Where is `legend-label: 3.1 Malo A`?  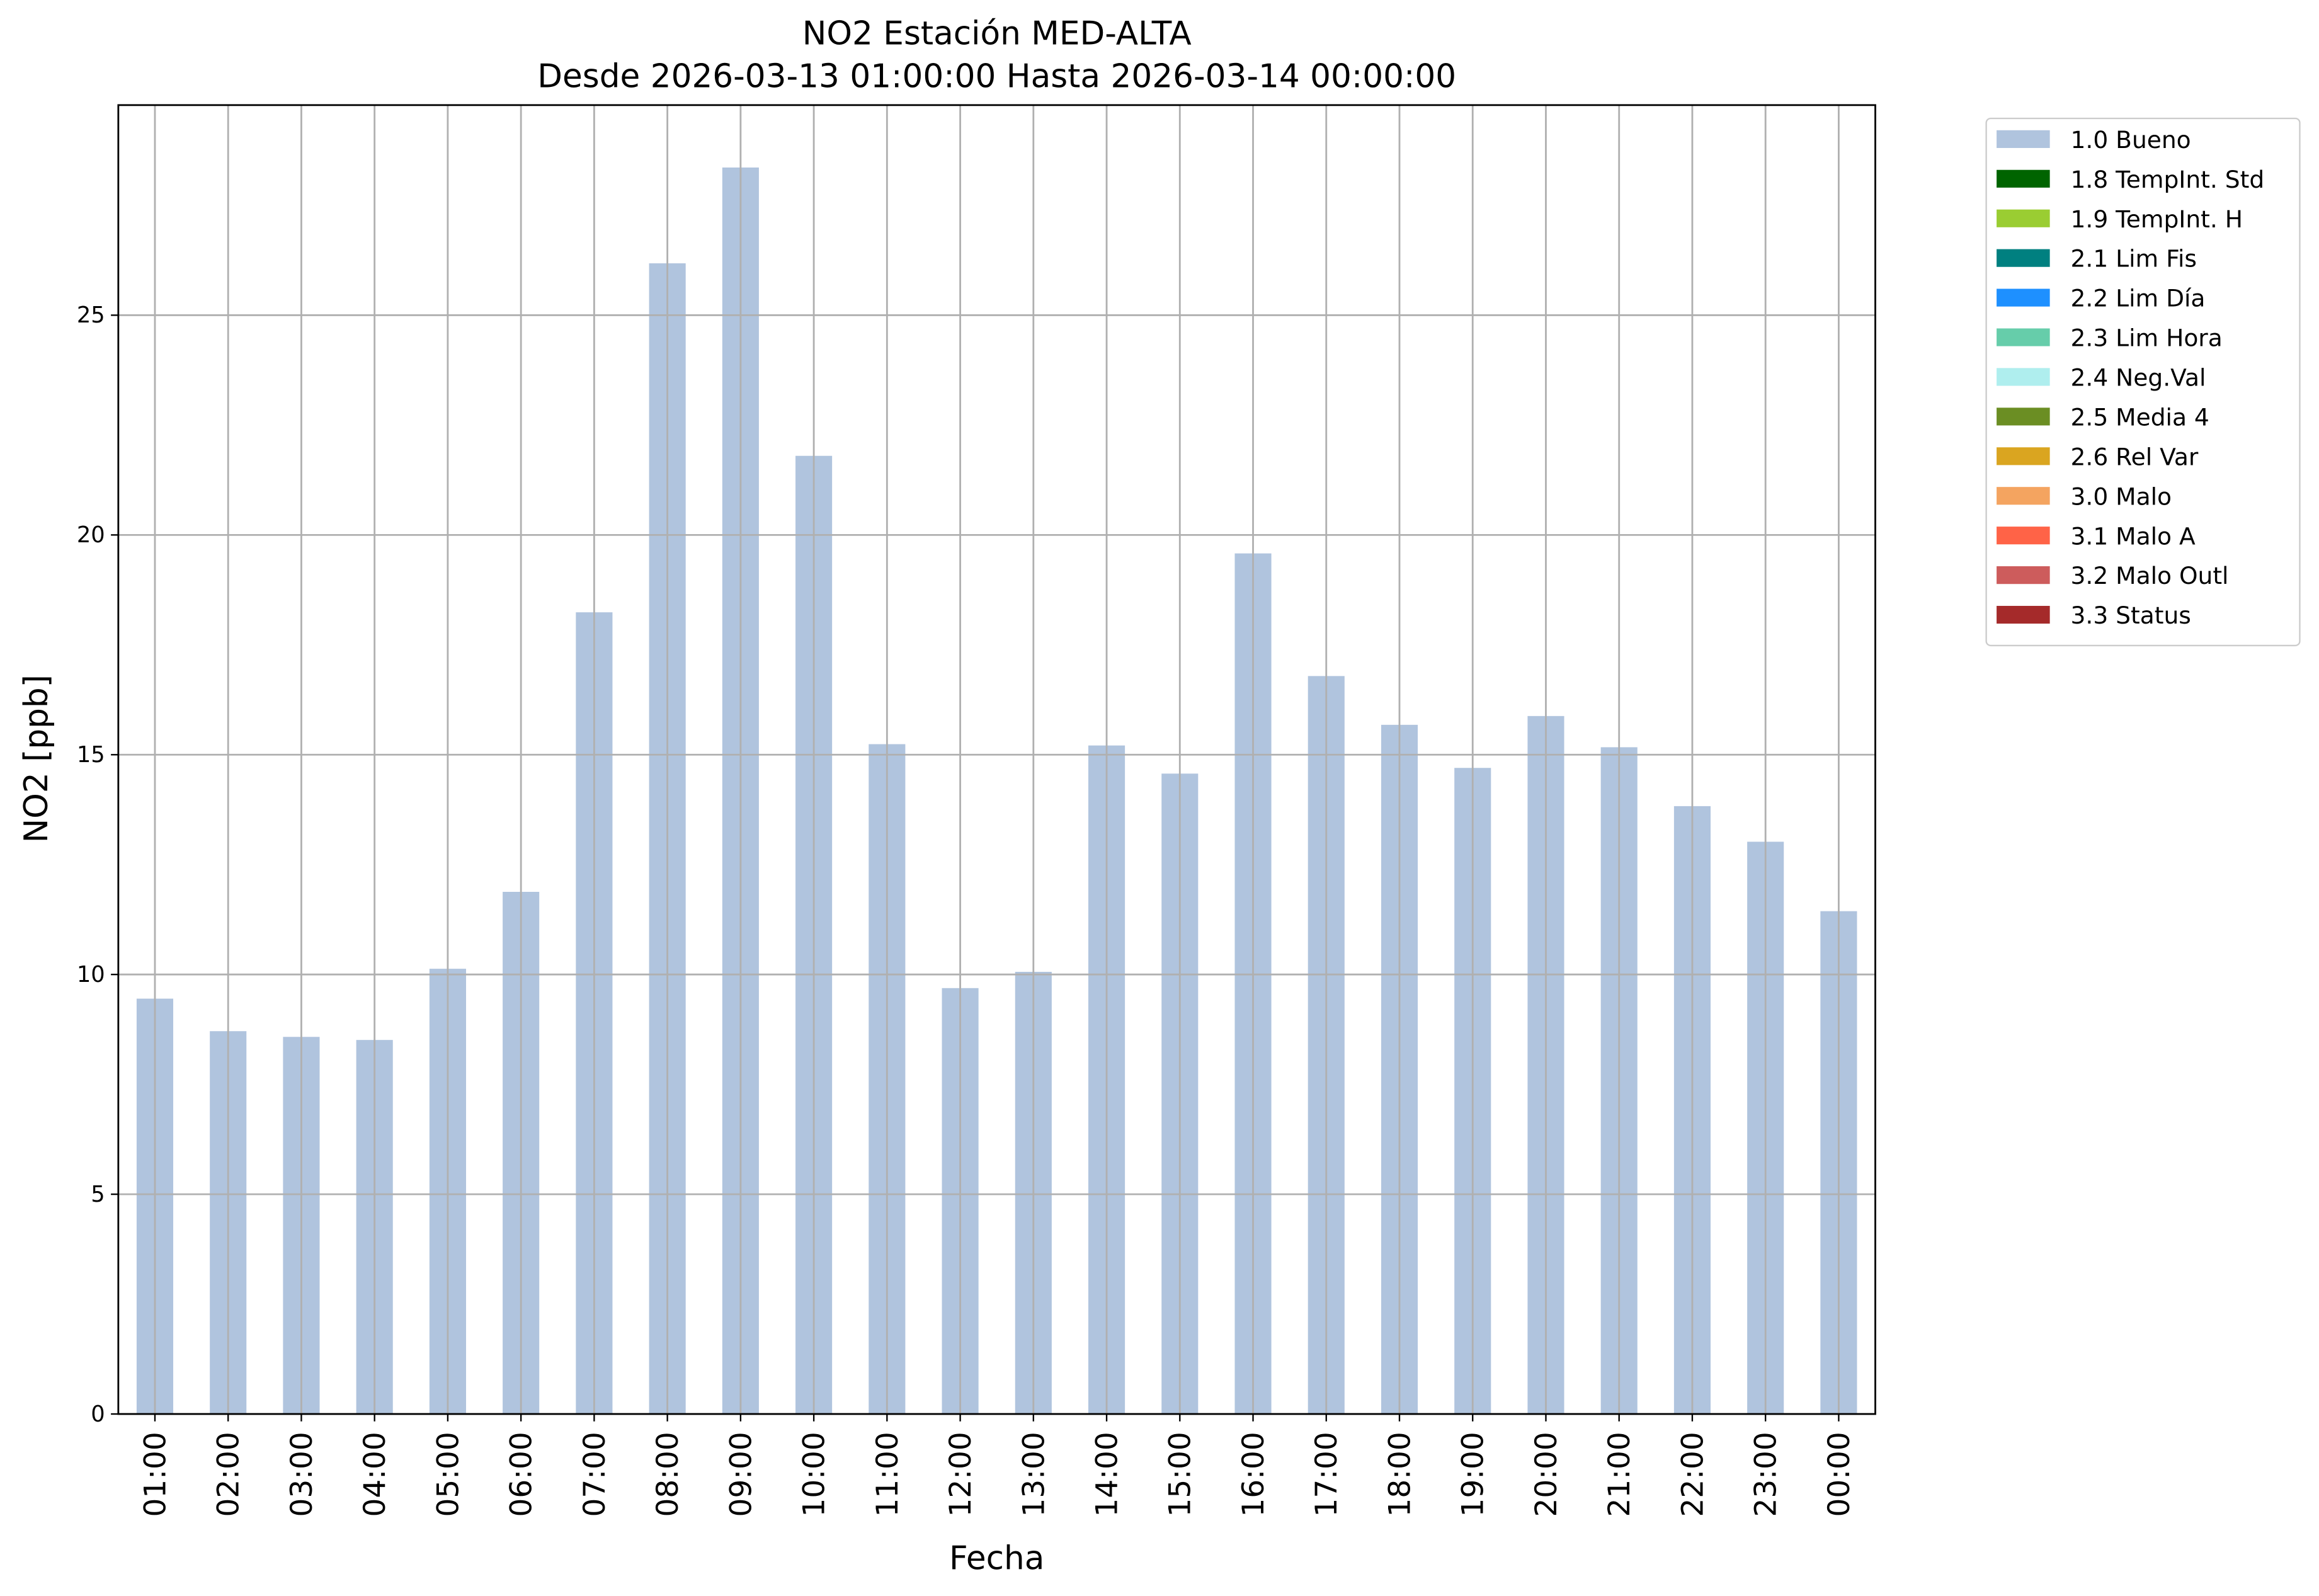 legend-label: 3.1 Malo A is located at coordinates (2133, 536).